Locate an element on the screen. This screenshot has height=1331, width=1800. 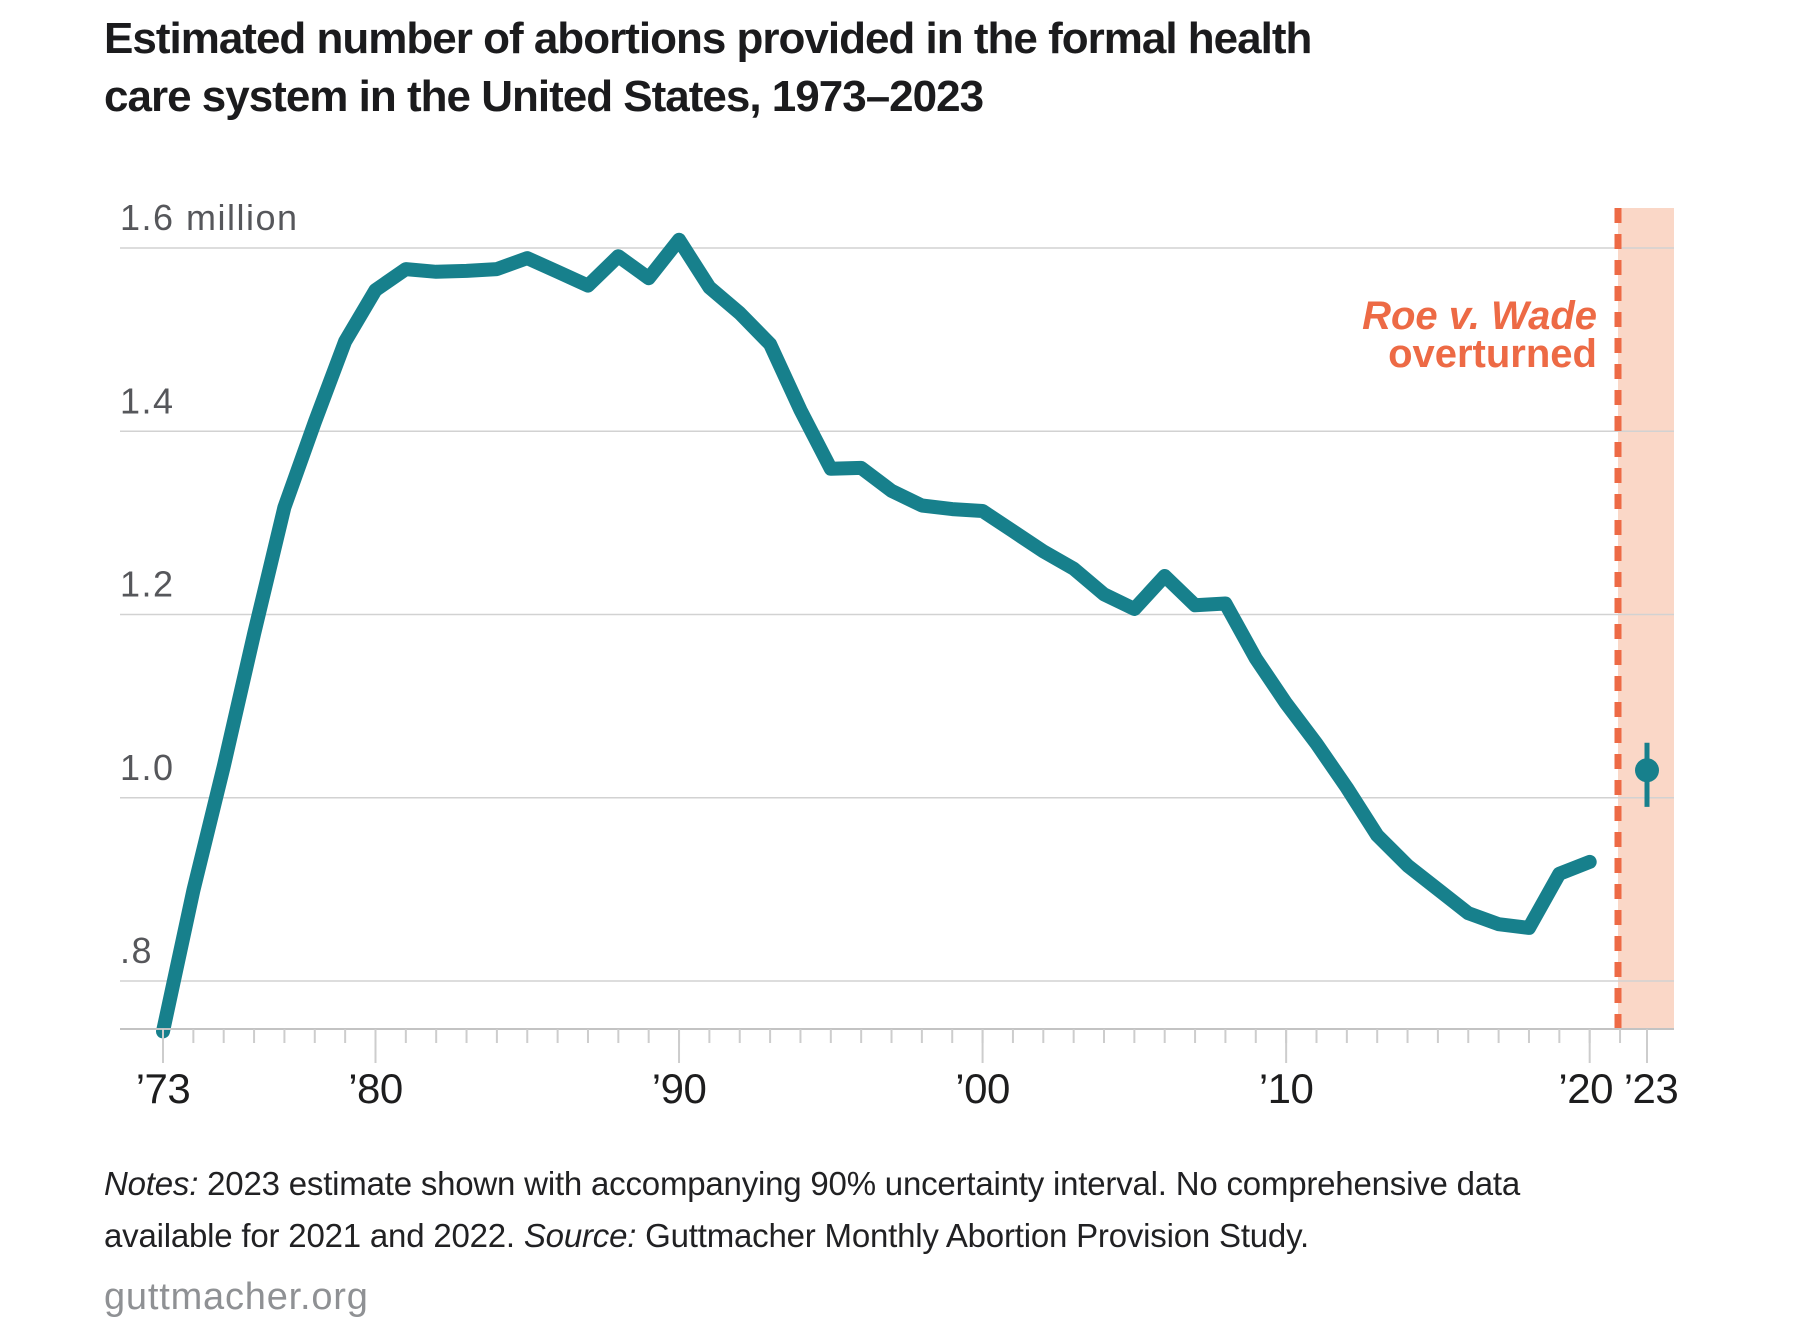
annotation-roe-v-wade: Roe v. Wade is located at coordinates (1479, 316).